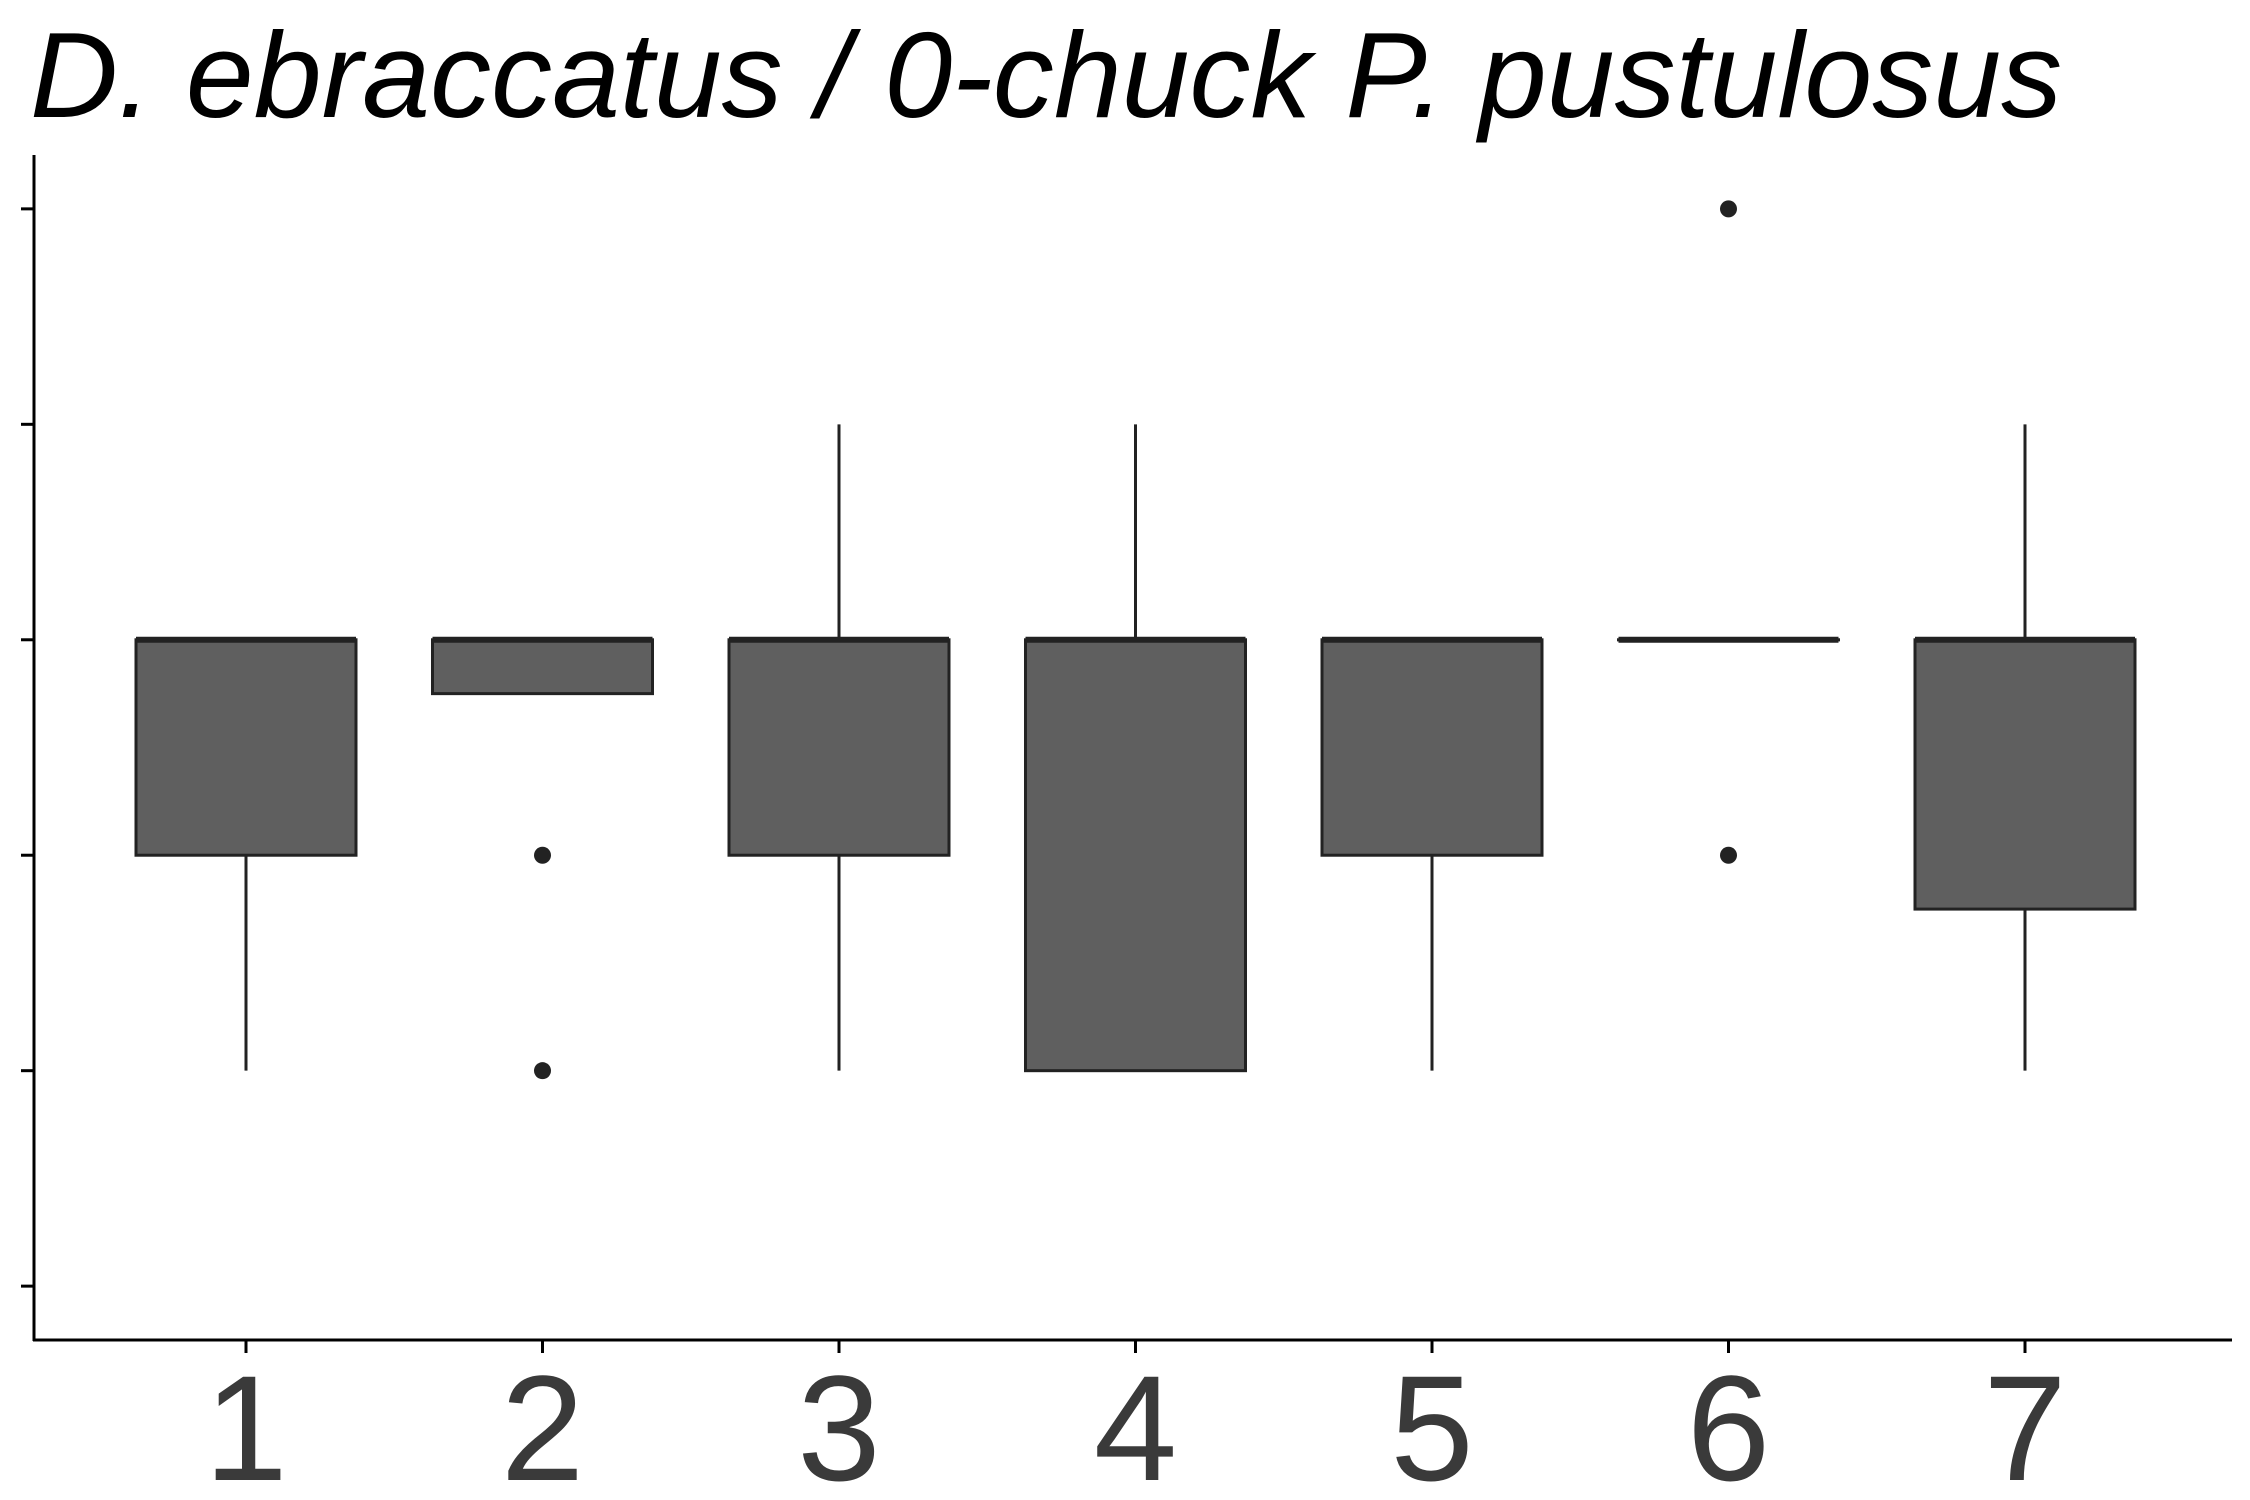 The image size is (2250, 1500). Describe the element at coordinates (1728, 1422) in the screenshot. I see `x-tick-label: 6` at that location.